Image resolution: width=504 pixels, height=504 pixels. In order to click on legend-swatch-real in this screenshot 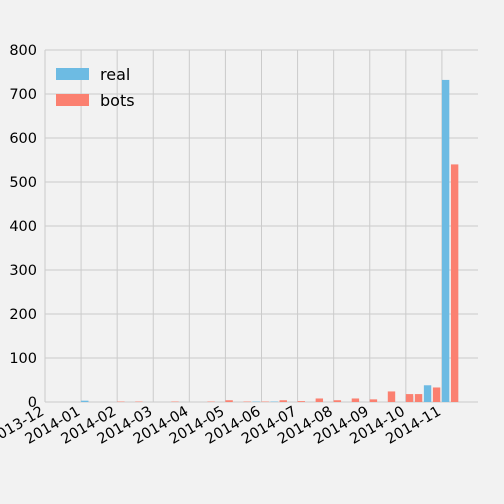, I will do `click(72, 74)`.